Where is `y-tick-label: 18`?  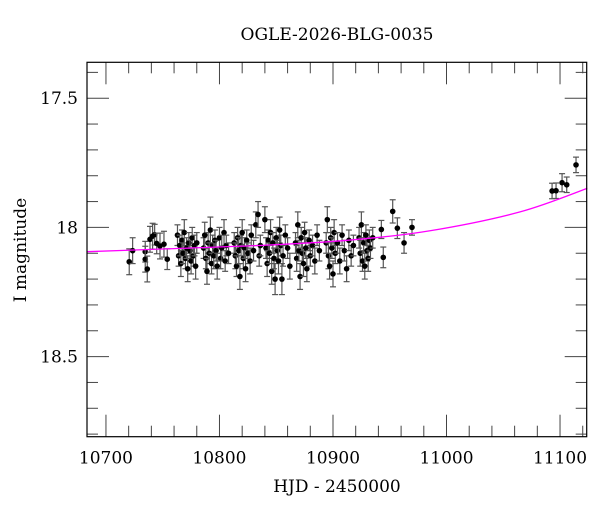 y-tick-label: 18 is located at coordinates (67, 228).